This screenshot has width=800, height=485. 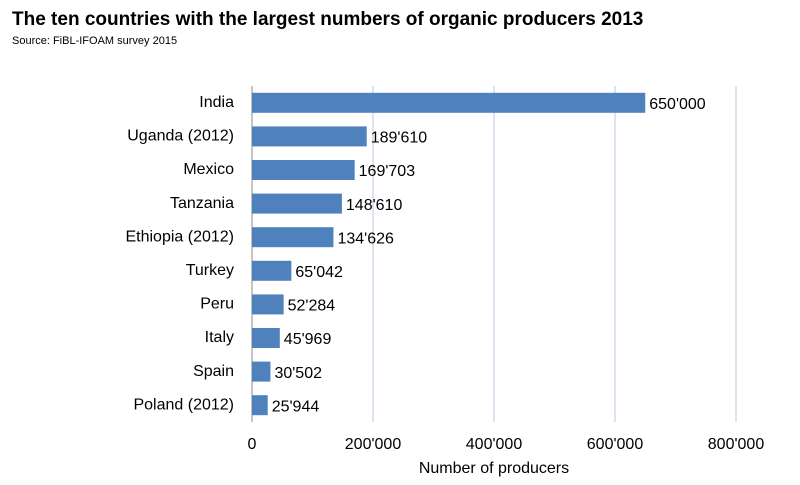 I want to click on data-label: 650'000, so click(x=677, y=104).